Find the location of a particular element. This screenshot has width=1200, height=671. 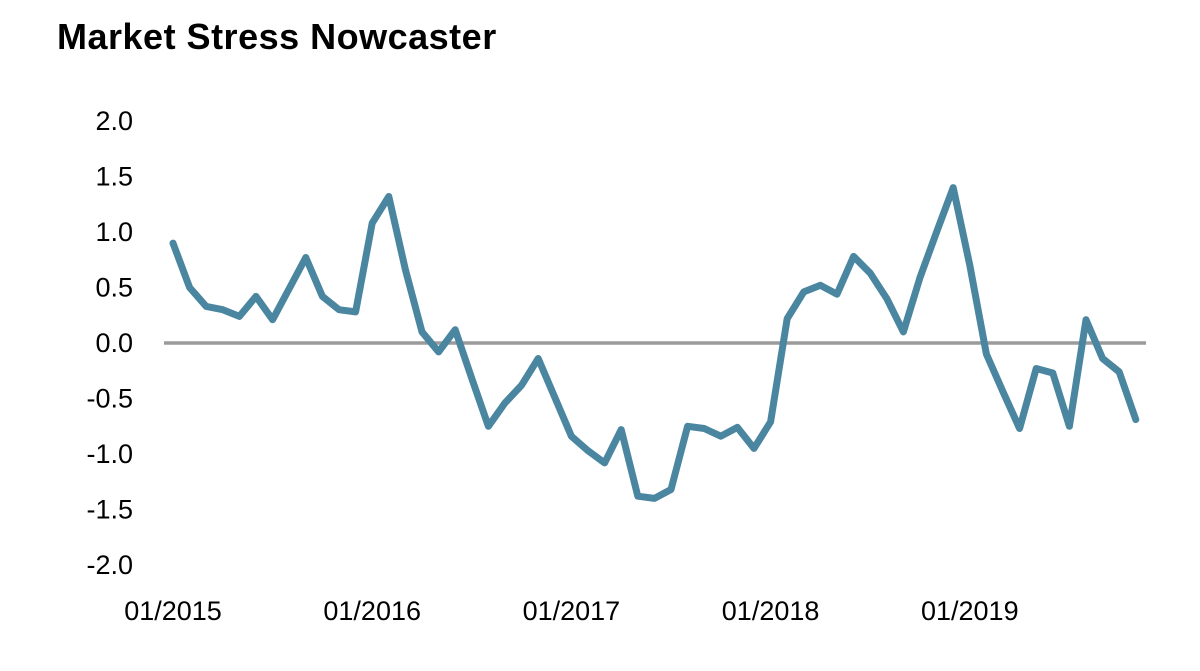

y-tick-label: 0.5 is located at coordinates (114, 288).